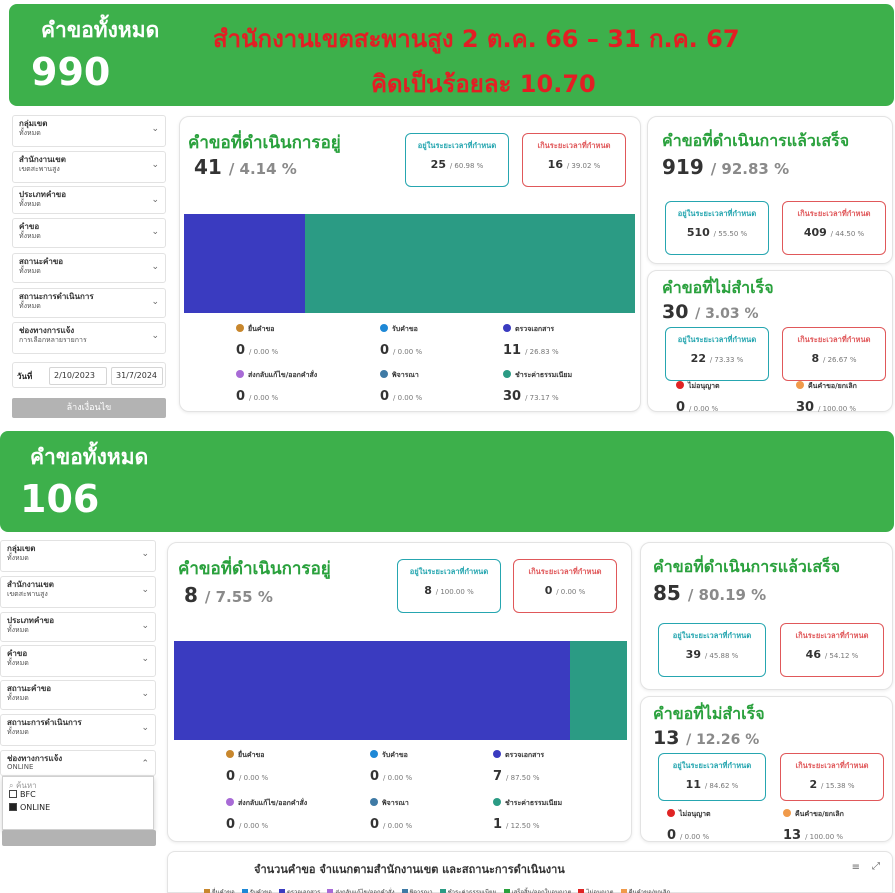  I want to click on filter-label: สำนักงานเขต, so click(42, 159).